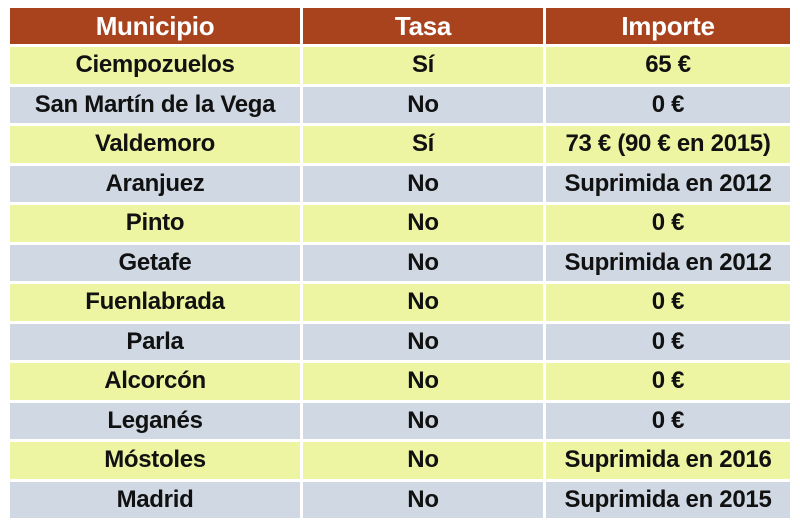  What do you see at coordinates (155, 183) in the screenshot?
I see `cell-municipio: Aranjuez` at bounding box center [155, 183].